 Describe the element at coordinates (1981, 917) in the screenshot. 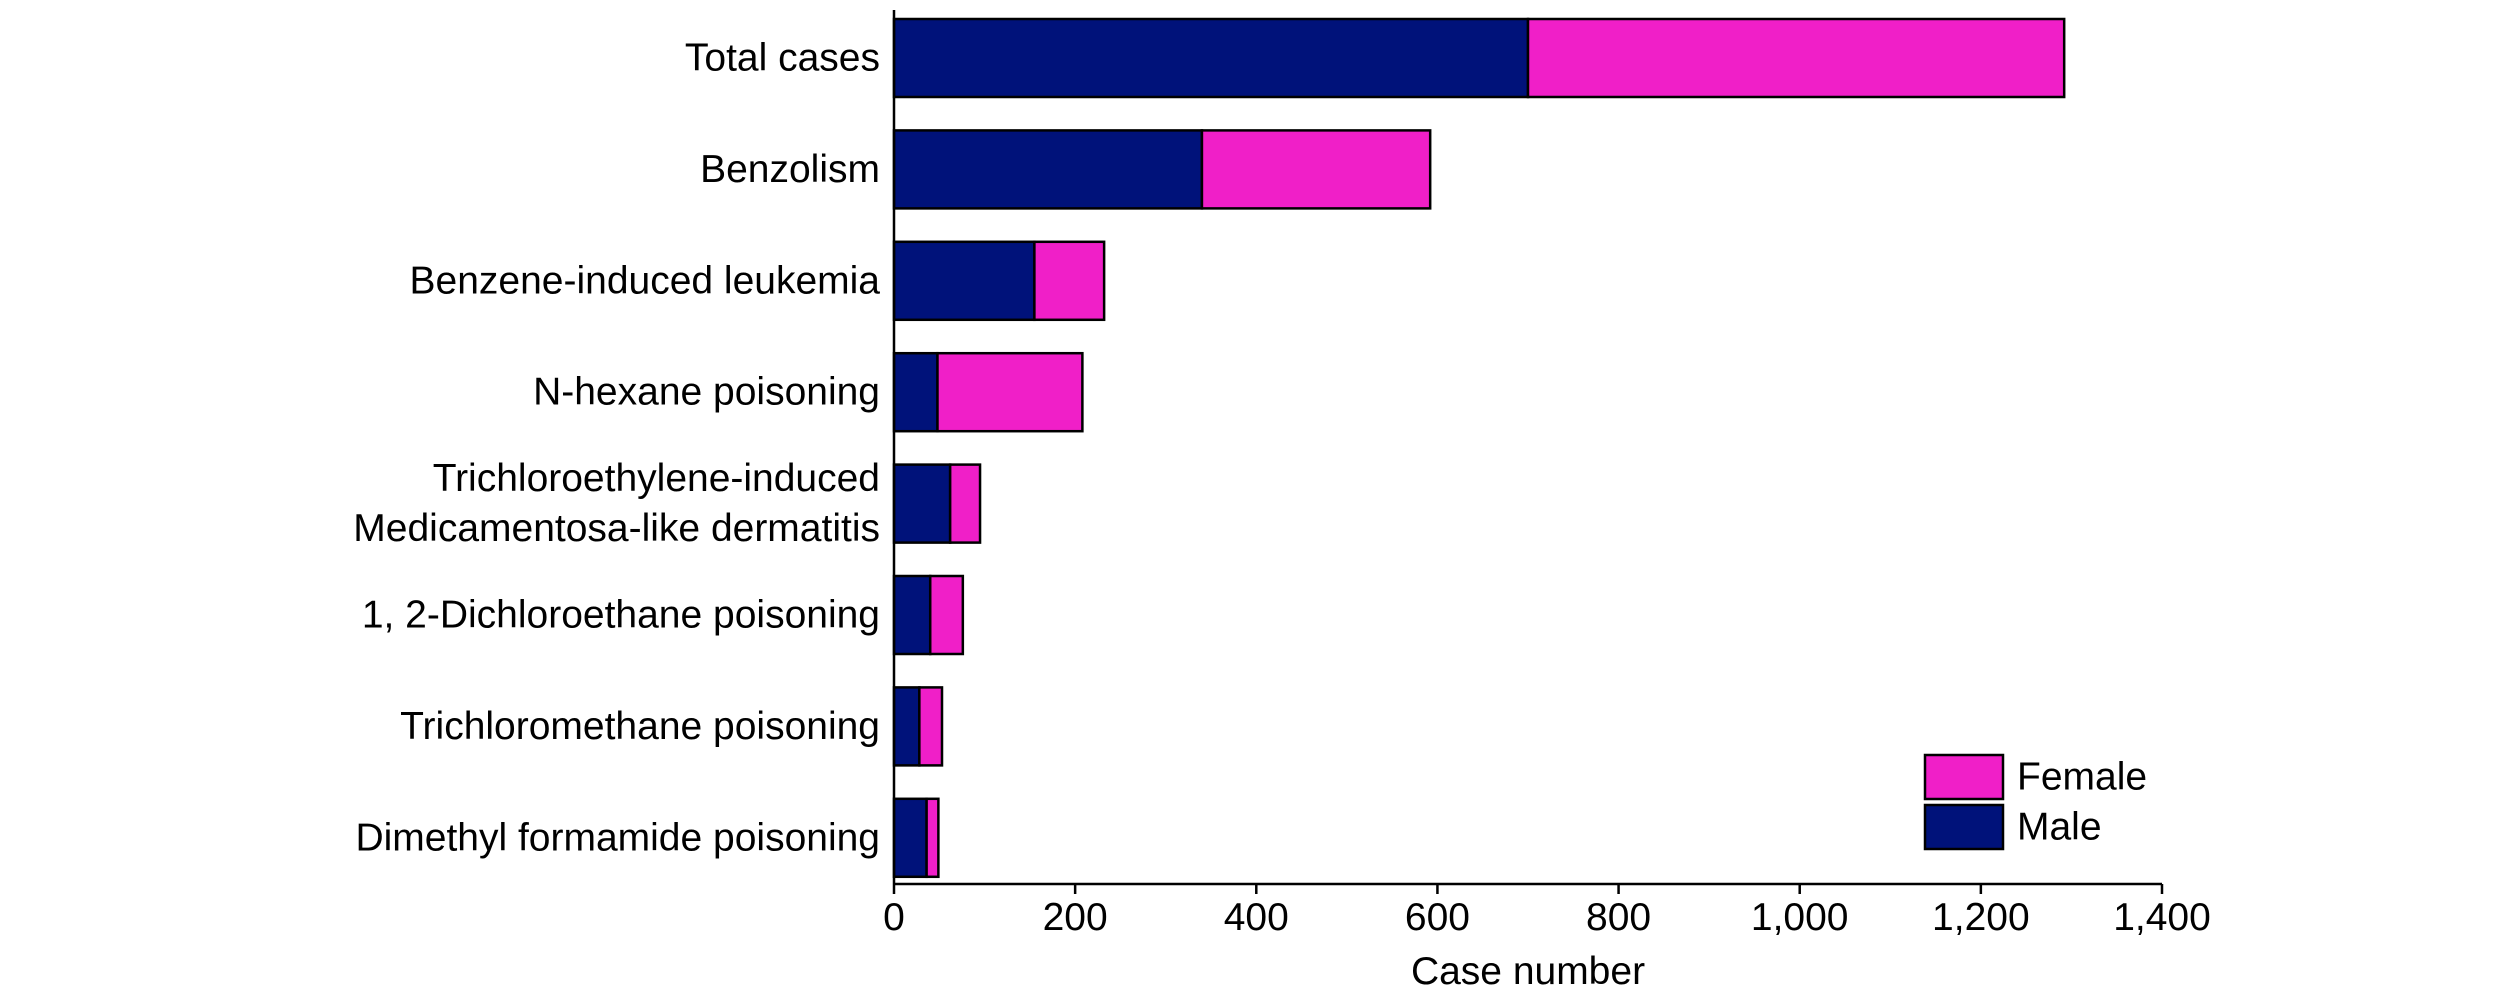

I see `x-tick-label-6: 1,200` at that location.